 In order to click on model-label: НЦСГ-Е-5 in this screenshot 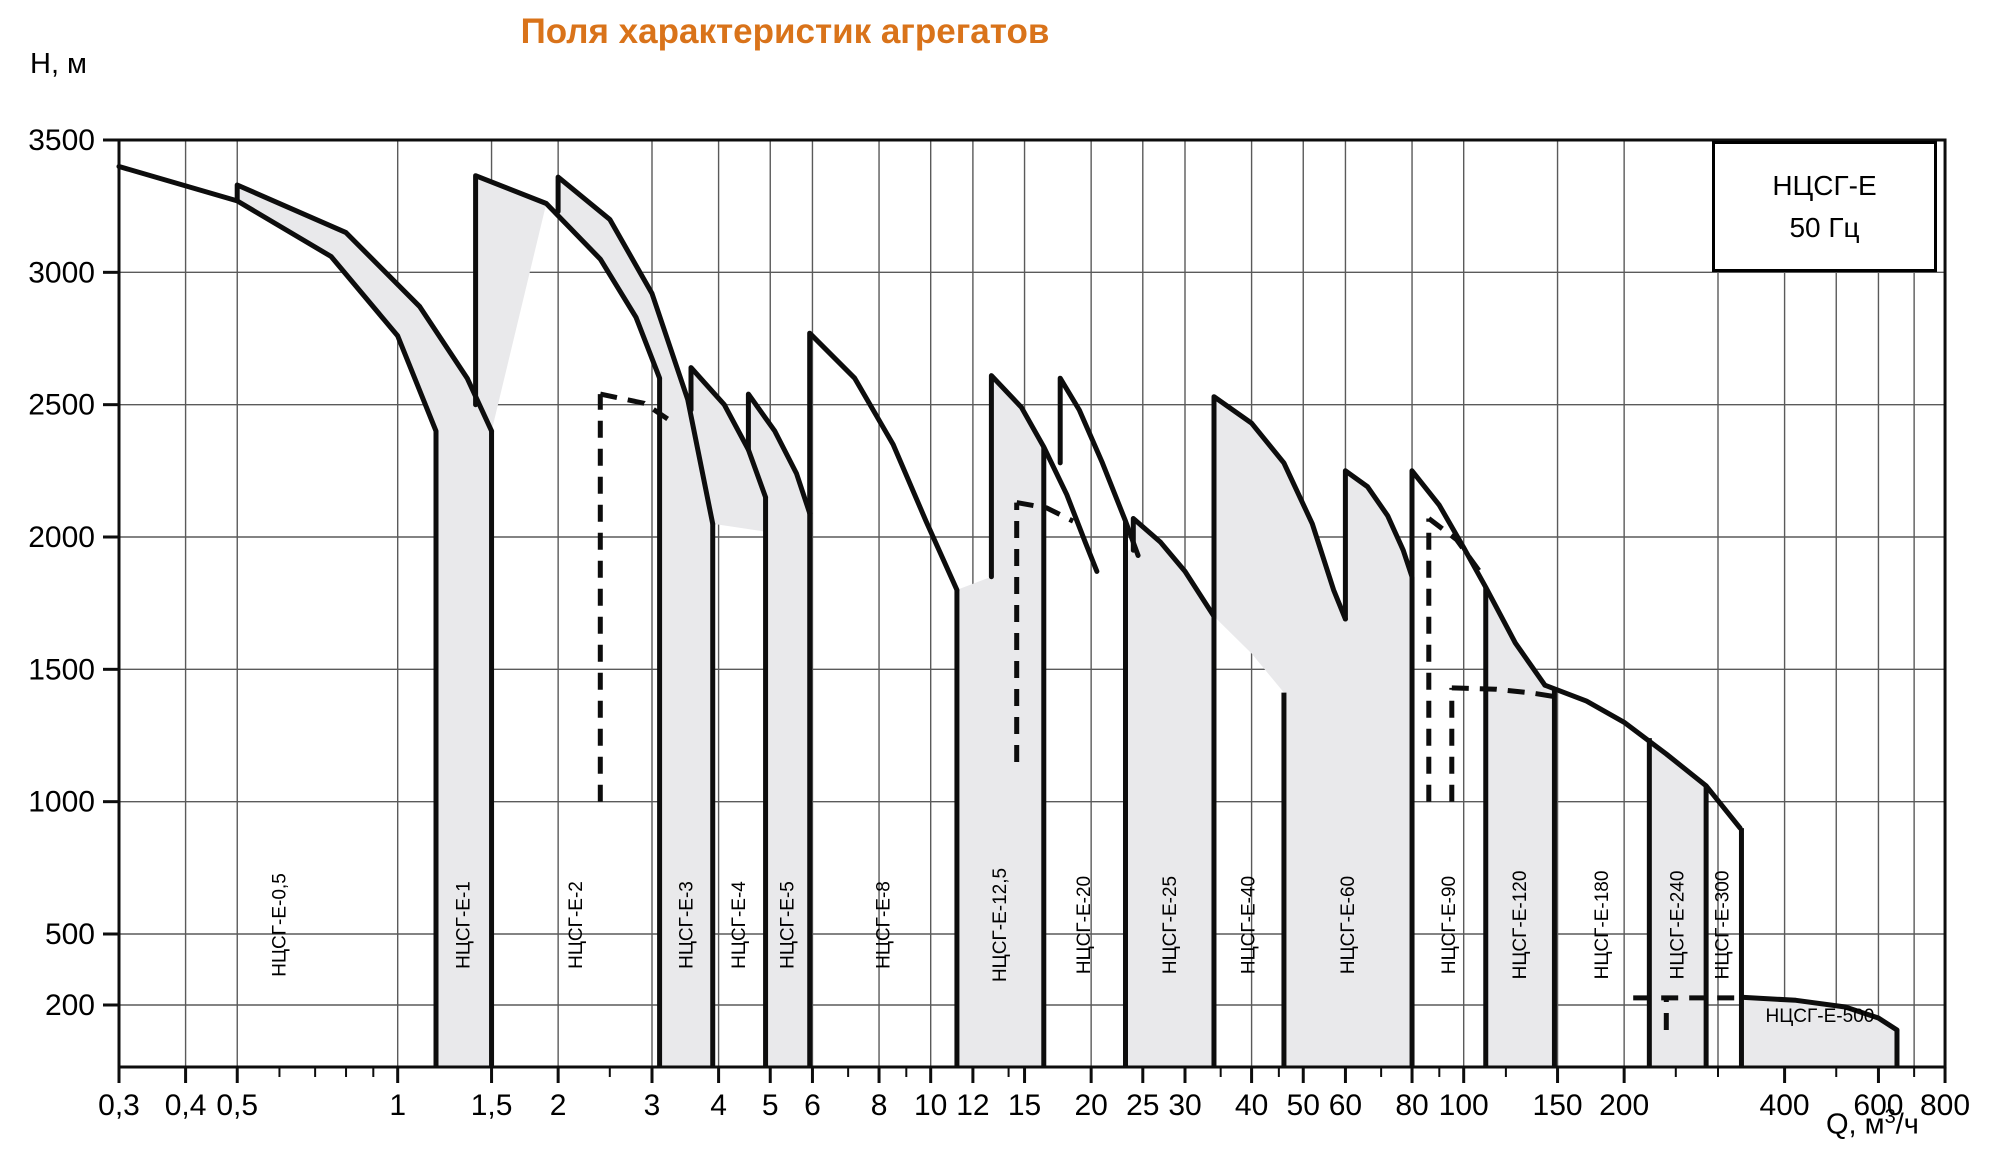, I will do `click(788, 925)`.